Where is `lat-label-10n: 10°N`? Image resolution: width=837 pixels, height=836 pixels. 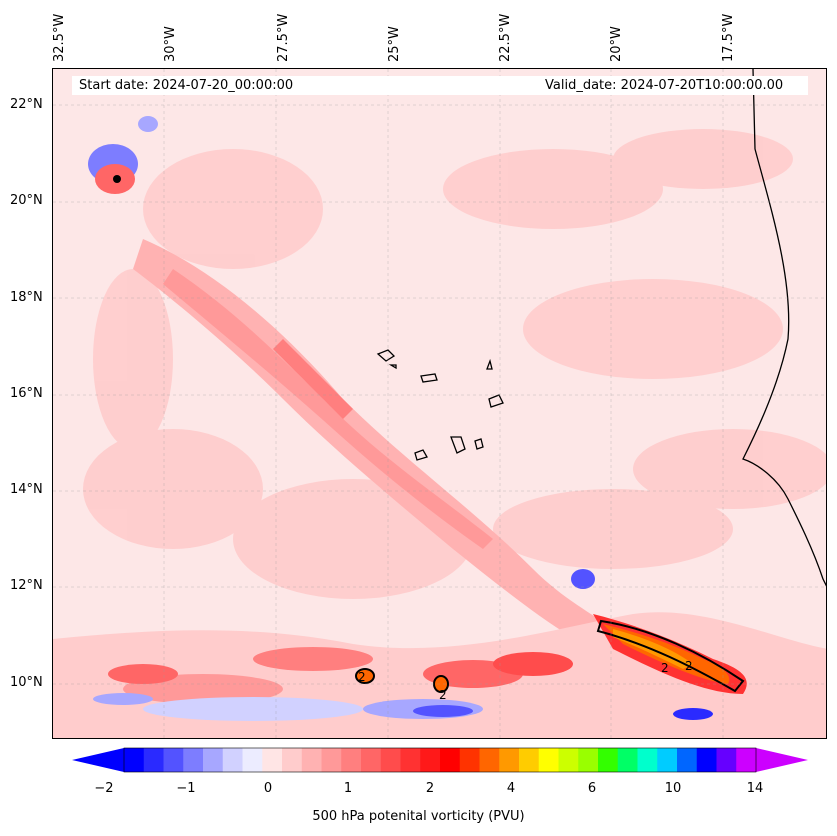 lat-label-10n: 10°N is located at coordinates (26, 682).